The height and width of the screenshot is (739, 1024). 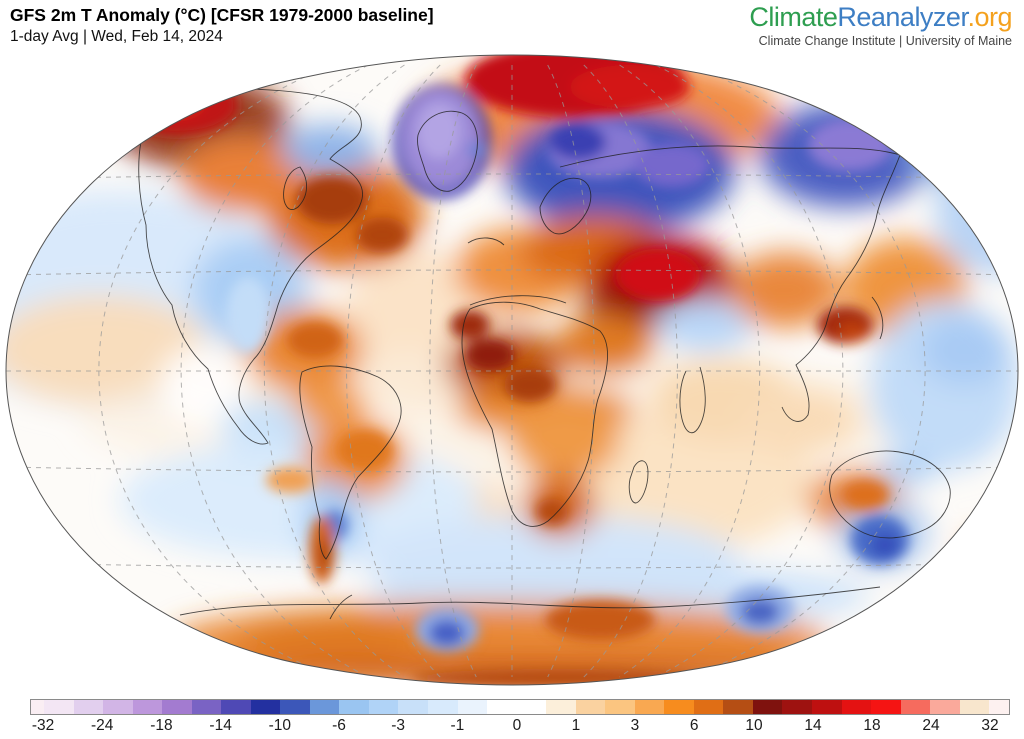 What do you see at coordinates (565, 440) in the screenshot?
I see `anomaly-region-eq-africa-orange` at bounding box center [565, 440].